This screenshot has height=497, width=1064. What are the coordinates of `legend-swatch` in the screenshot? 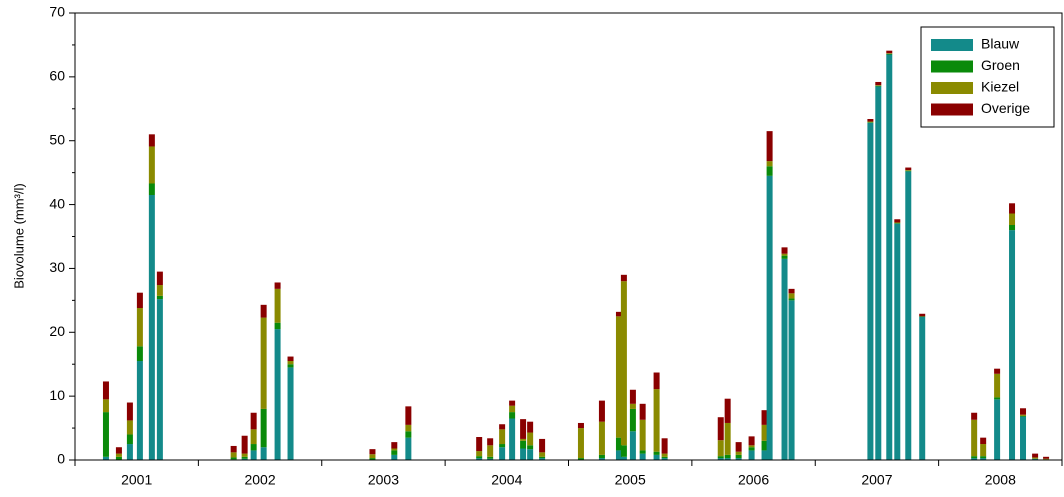 It's located at (952, 88).